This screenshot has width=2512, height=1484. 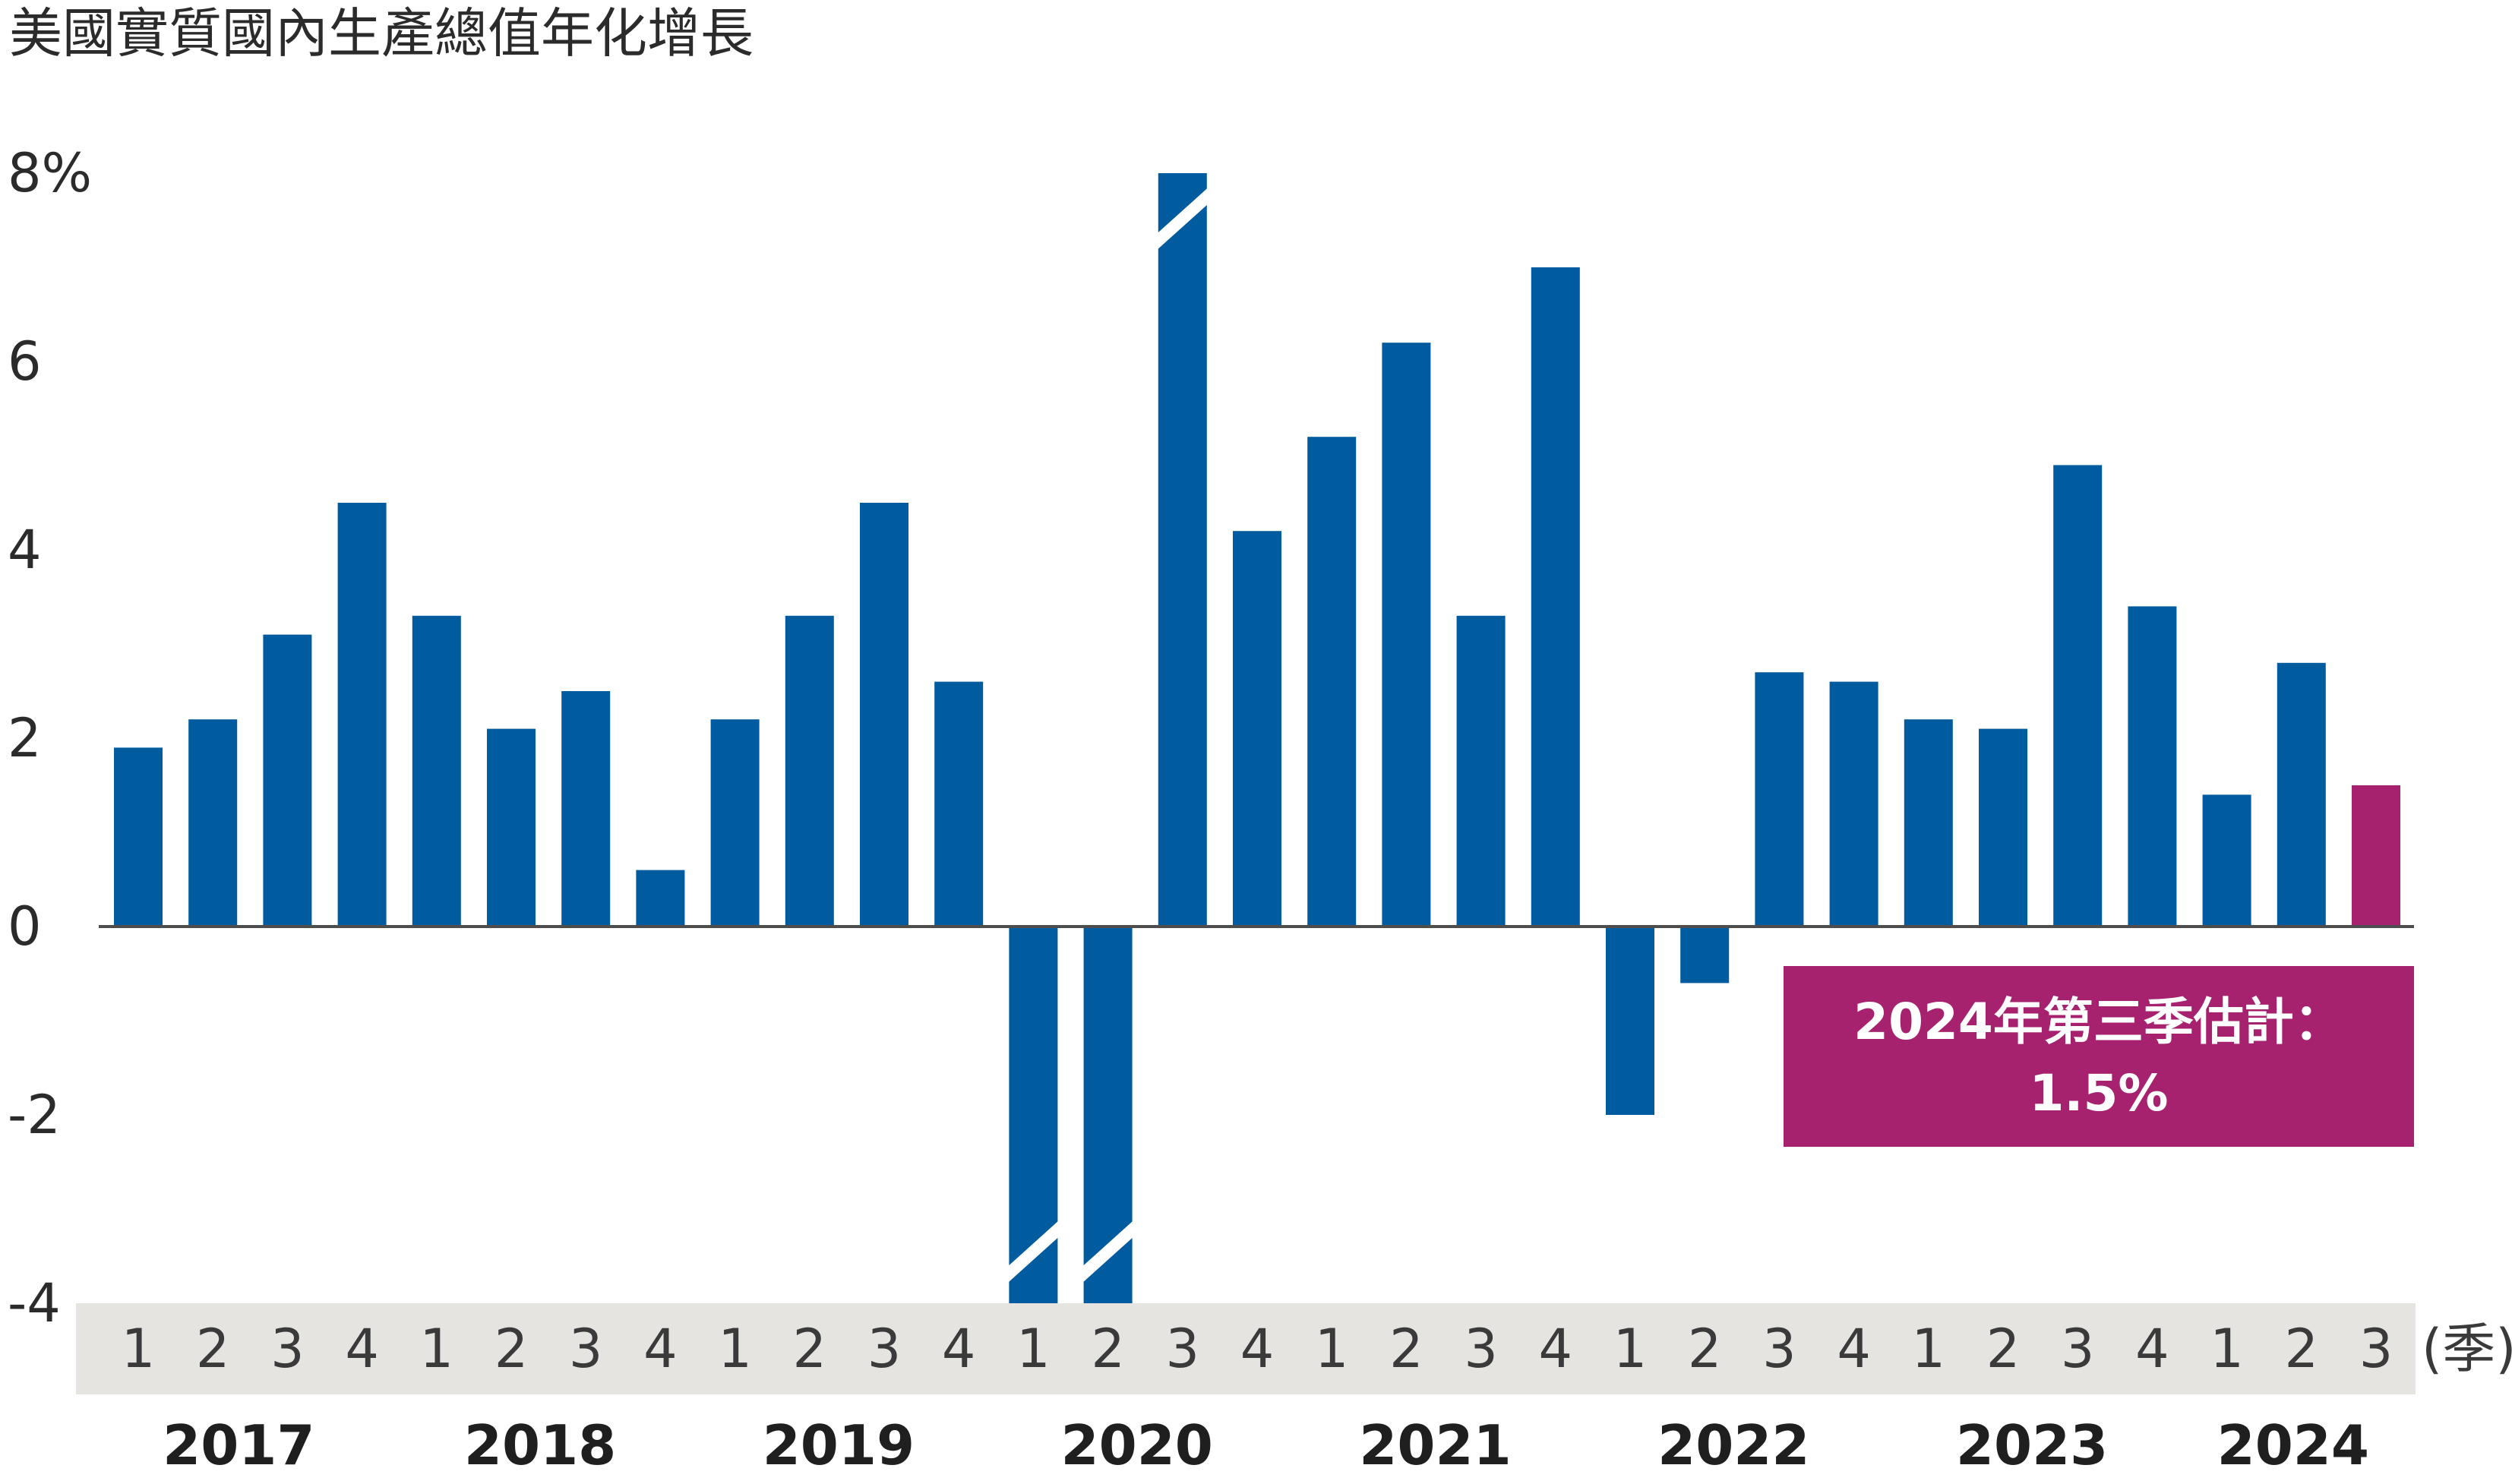 I want to click on annotation-background, so click(x=2099, y=1056).